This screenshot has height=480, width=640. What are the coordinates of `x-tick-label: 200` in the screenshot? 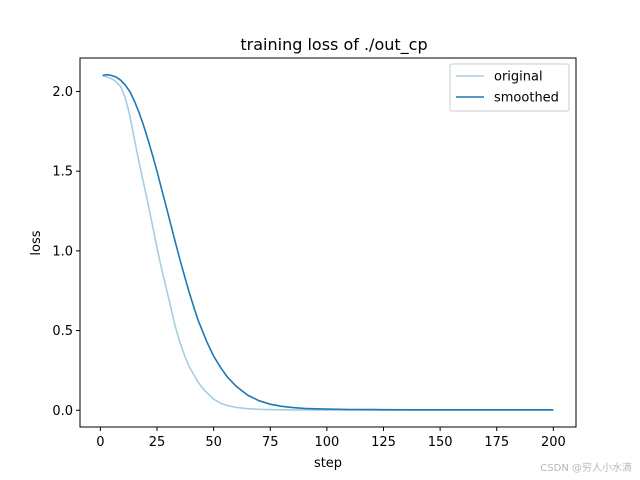 It's located at (553, 442).